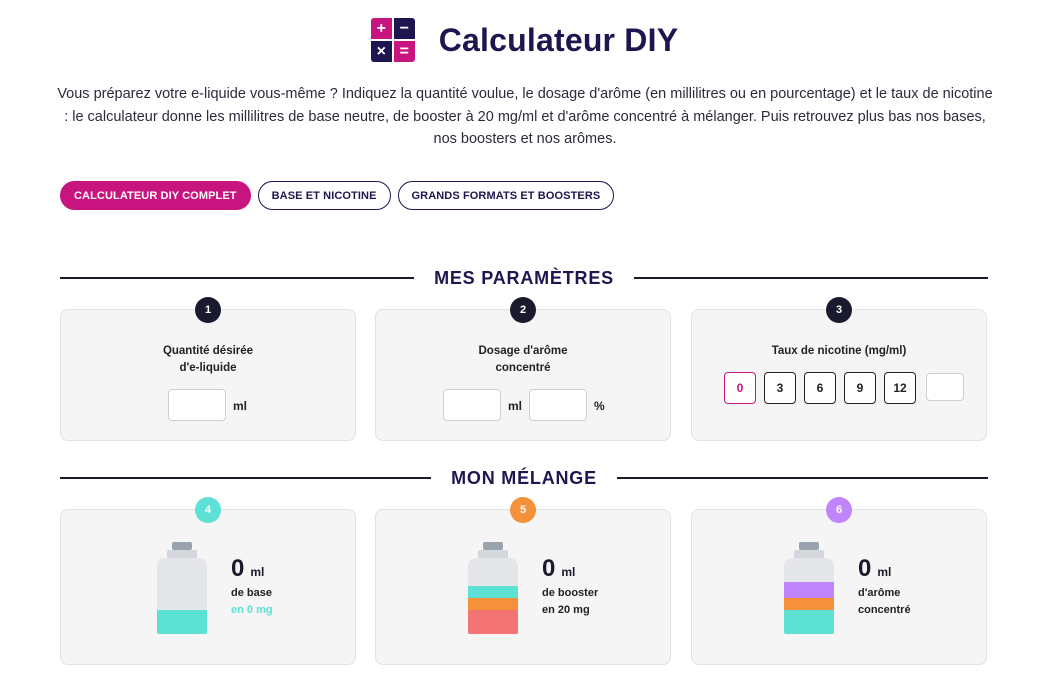 This screenshot has width=1049, height=689. I want to click on nicotine-option-12: 12, so click(900, 388).